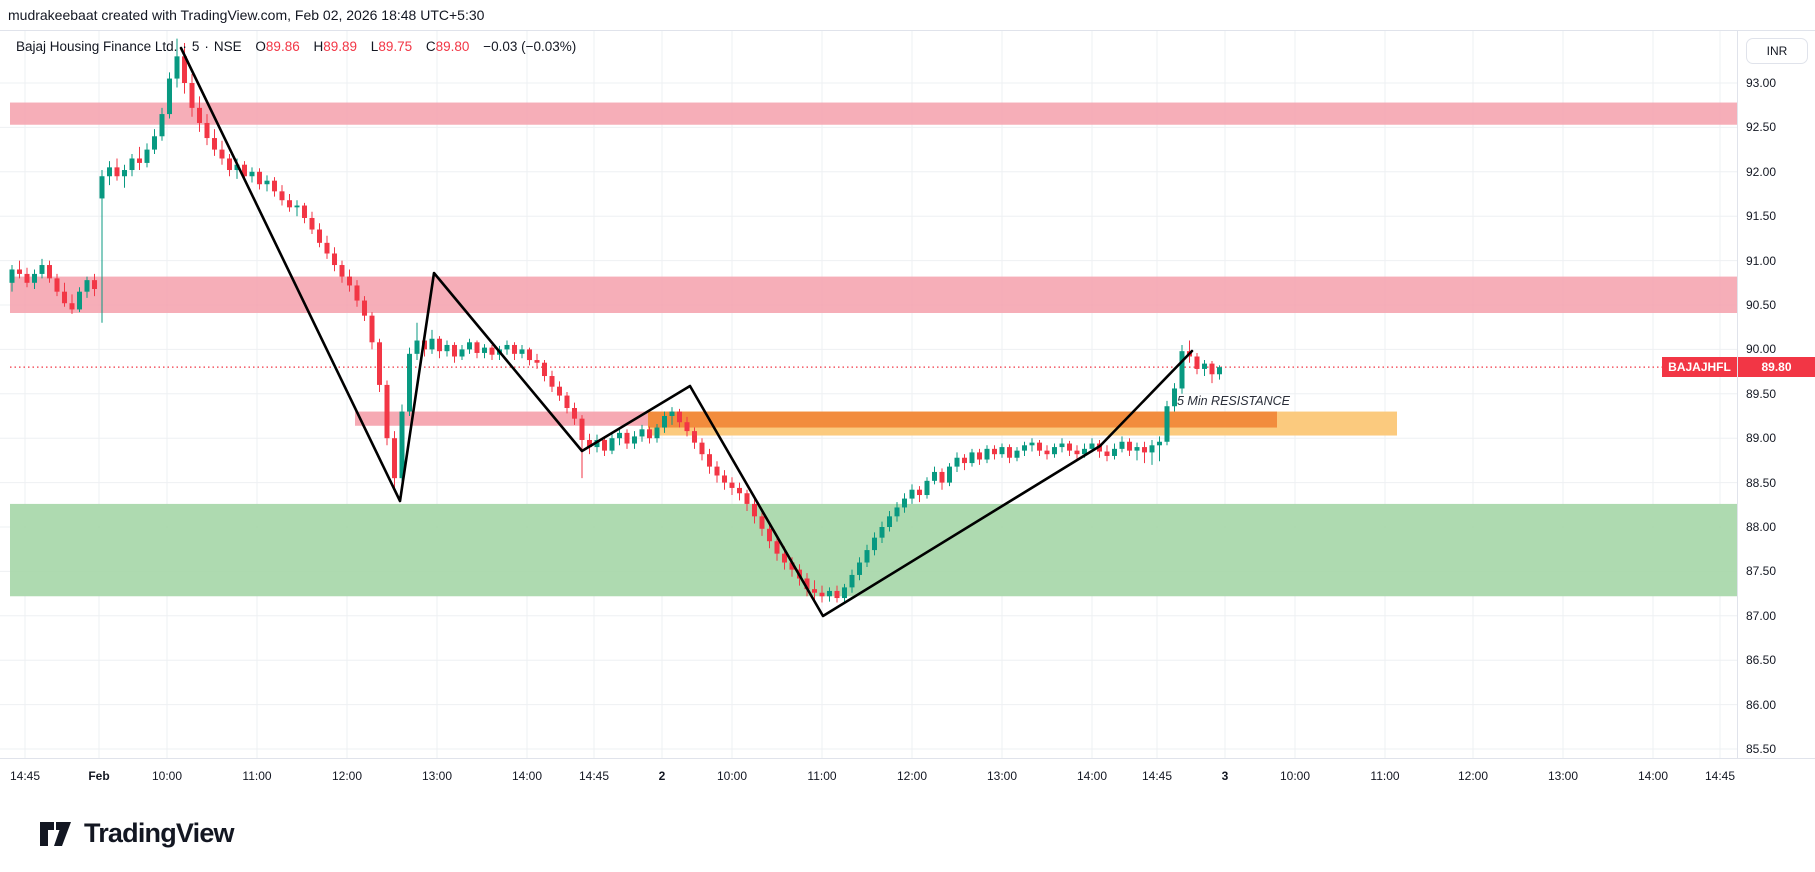 The height and width of the screenshot is (872, 1815). I want to click on minor-resistance-pink, so click(501, 418).